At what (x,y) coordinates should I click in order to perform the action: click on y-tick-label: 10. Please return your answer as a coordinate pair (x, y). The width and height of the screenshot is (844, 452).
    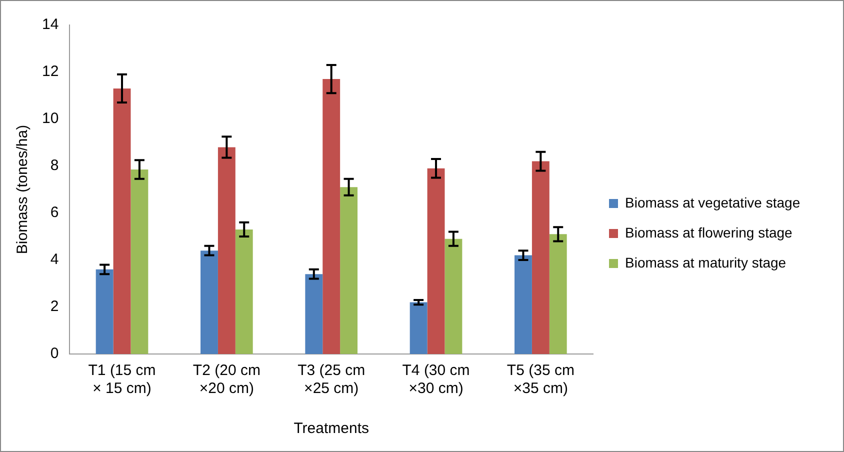
    Looking at the image, I should click on (50, 119).